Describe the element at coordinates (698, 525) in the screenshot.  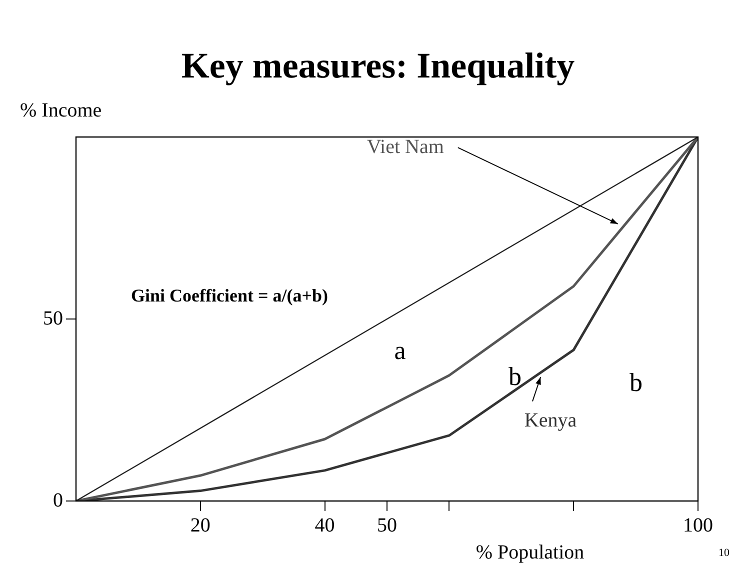
I see `x-tick-label: 100` at that location.